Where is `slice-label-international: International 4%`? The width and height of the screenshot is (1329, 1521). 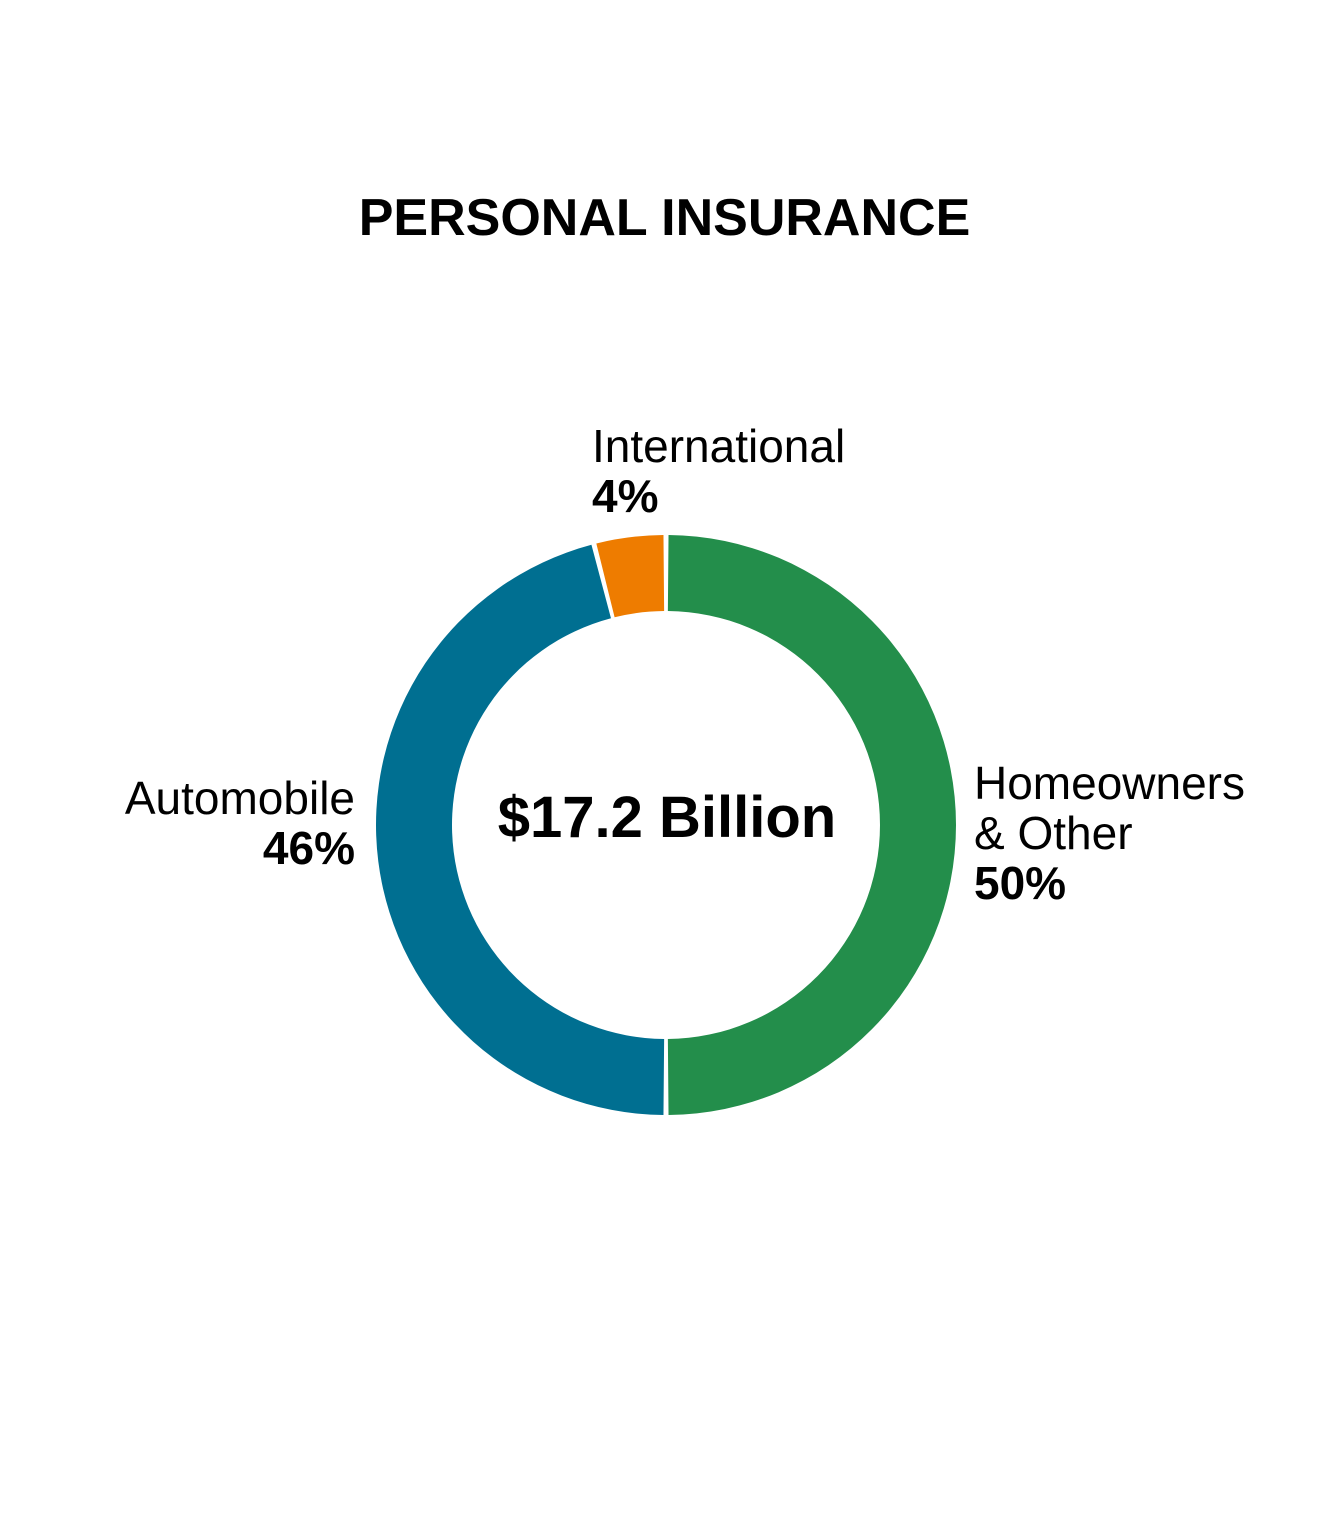
slice-label-international: International 4% is located at coordinates (718, 471).